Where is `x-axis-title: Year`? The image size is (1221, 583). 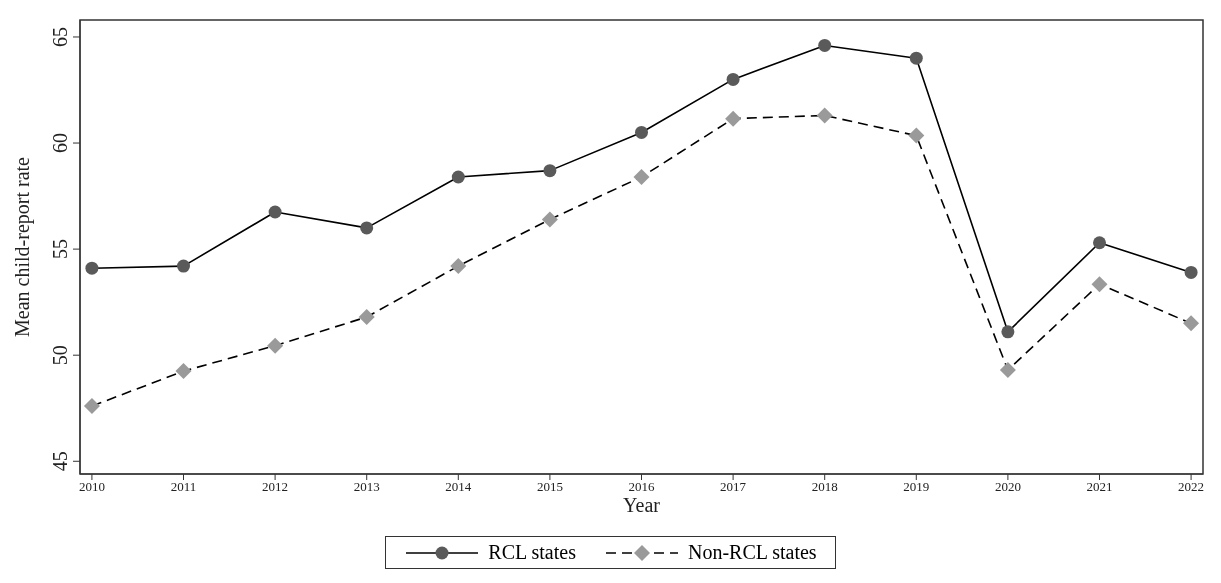
x-axis-title: Year is located at coordinates (642, 505).